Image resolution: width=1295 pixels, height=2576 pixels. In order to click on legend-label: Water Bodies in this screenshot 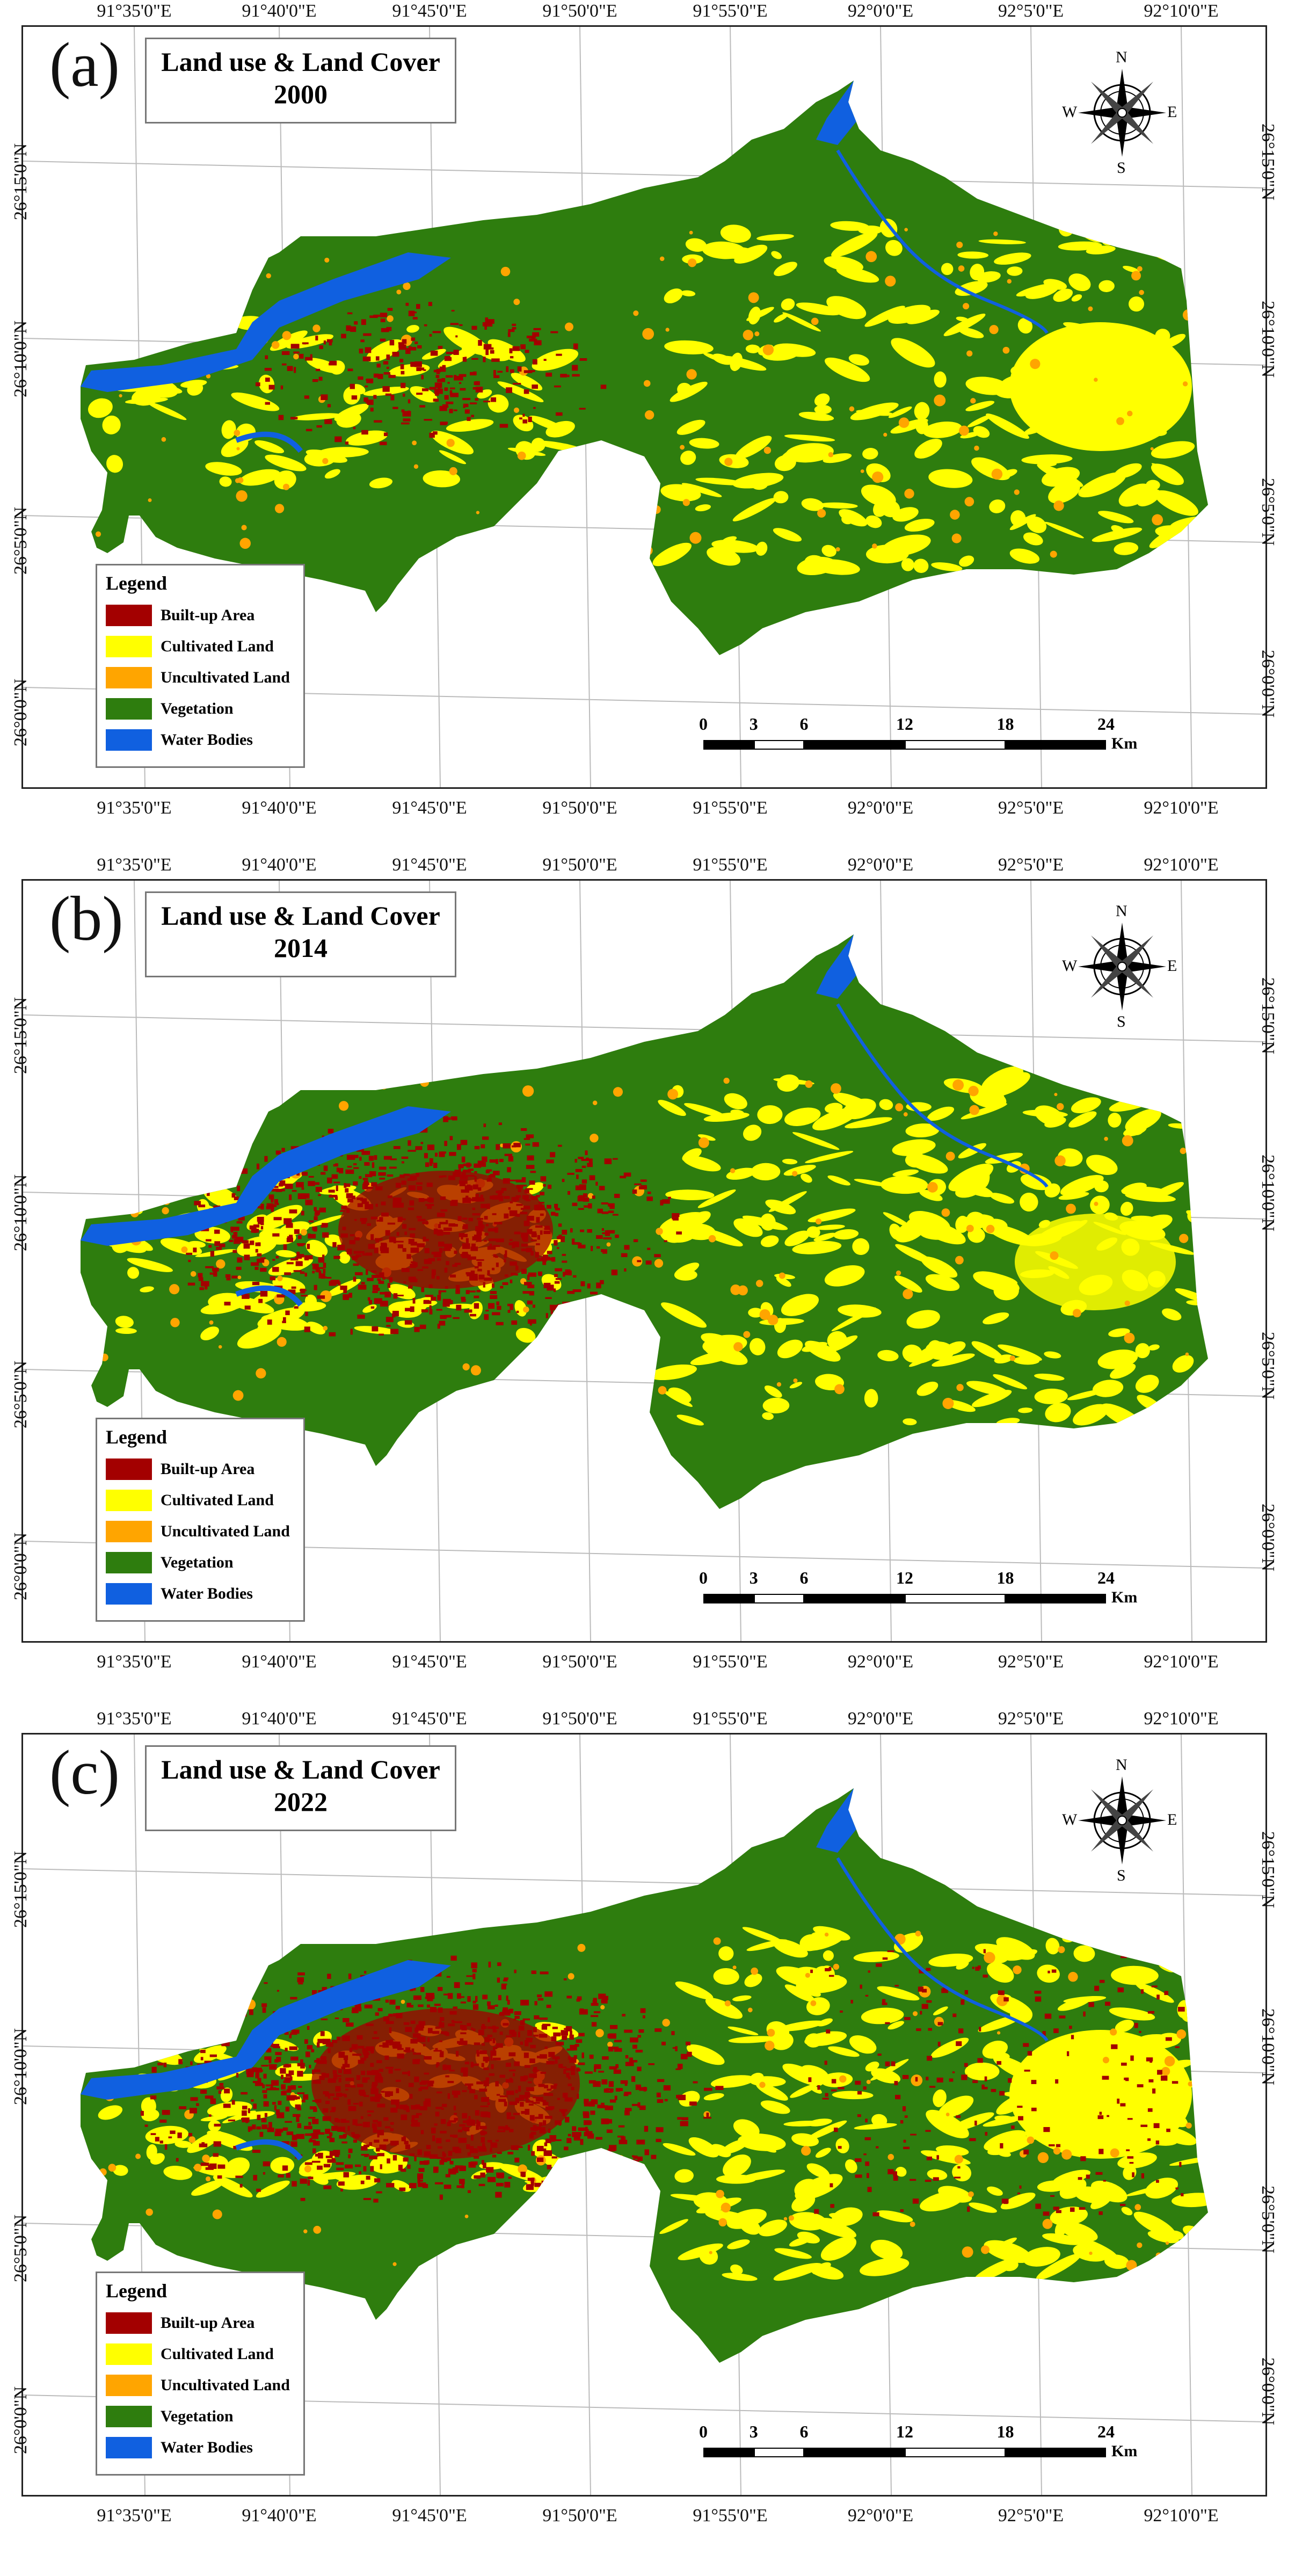, I will do `click(207, 2447)`.